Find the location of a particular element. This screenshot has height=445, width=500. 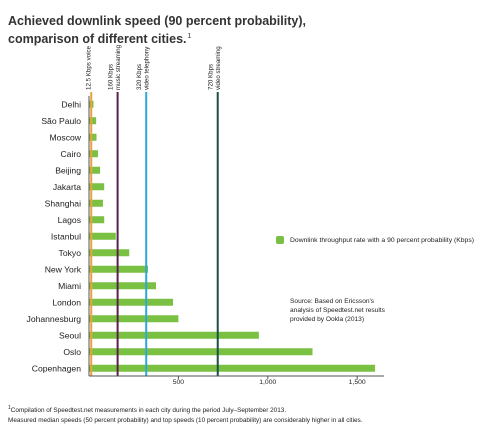

reference-line-label-text: 160 Kbps is located at coordinates (111, 77).